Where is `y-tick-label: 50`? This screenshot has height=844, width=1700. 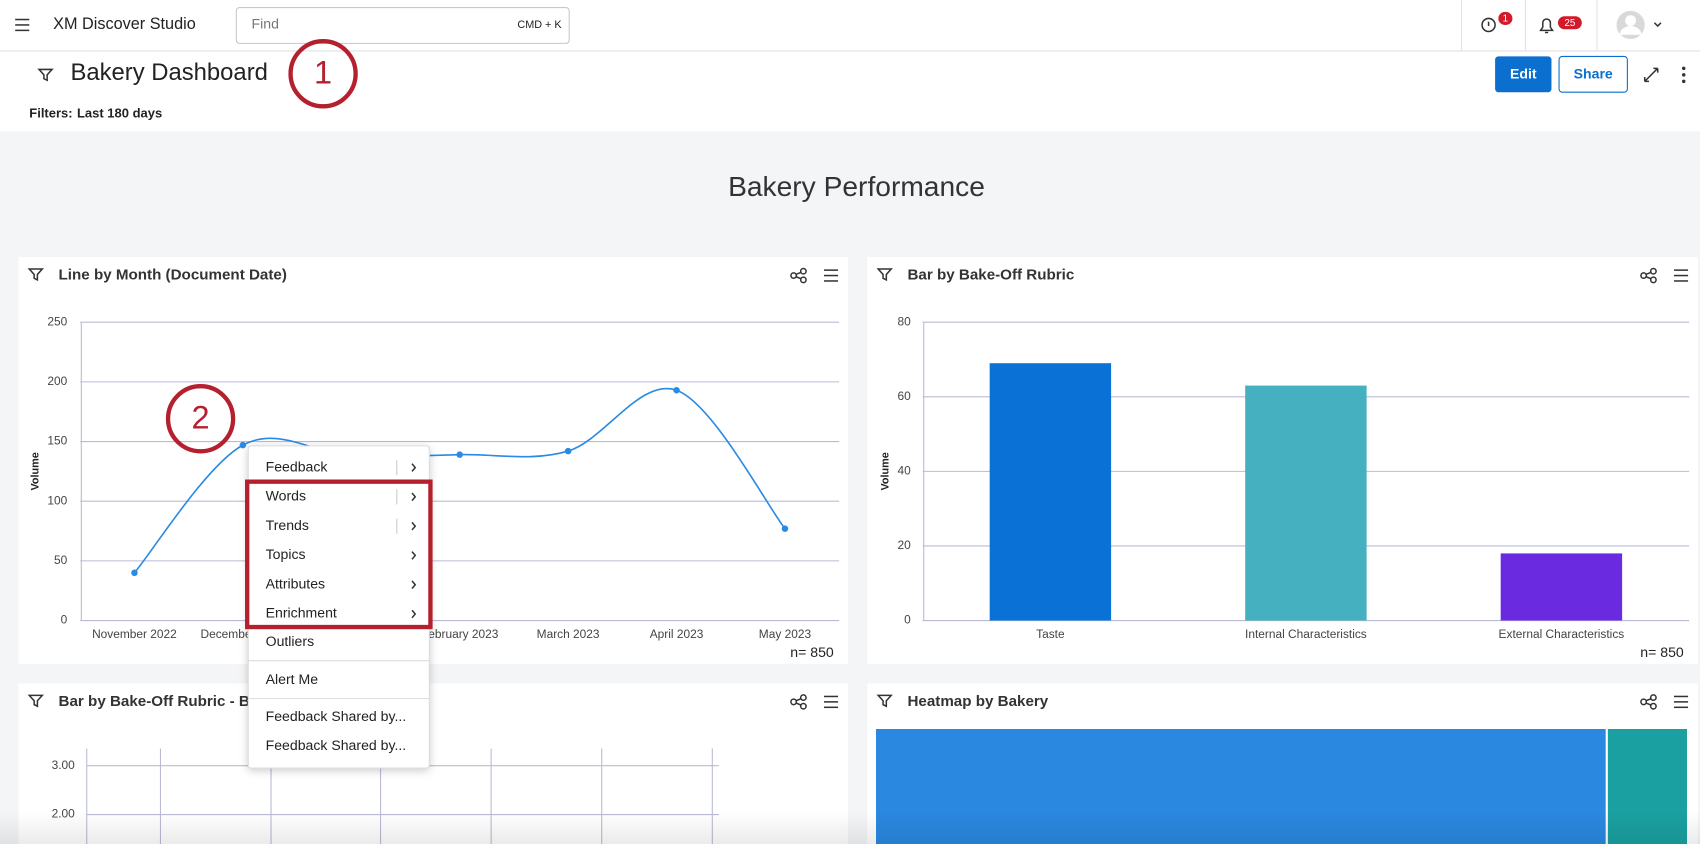
y-tick-label: 50 is located at coordinates (61, 560).